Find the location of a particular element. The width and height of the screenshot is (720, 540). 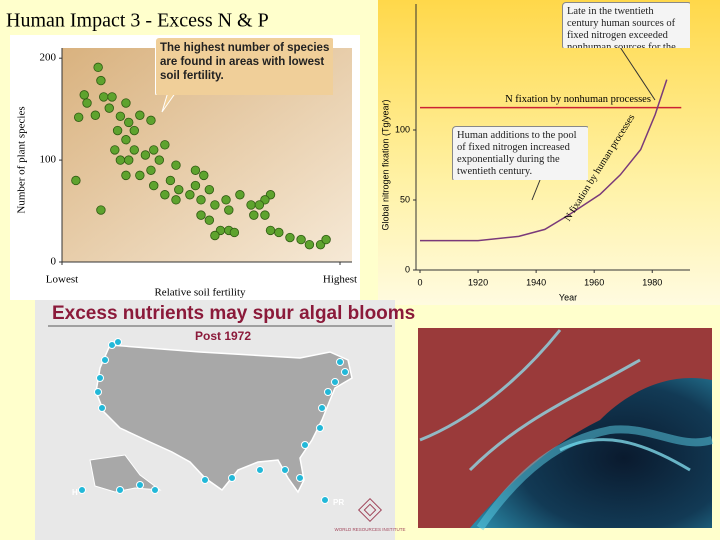

map-credit: WORLD RESOURCES INSTITUTE is located at coordinates (369, 529).